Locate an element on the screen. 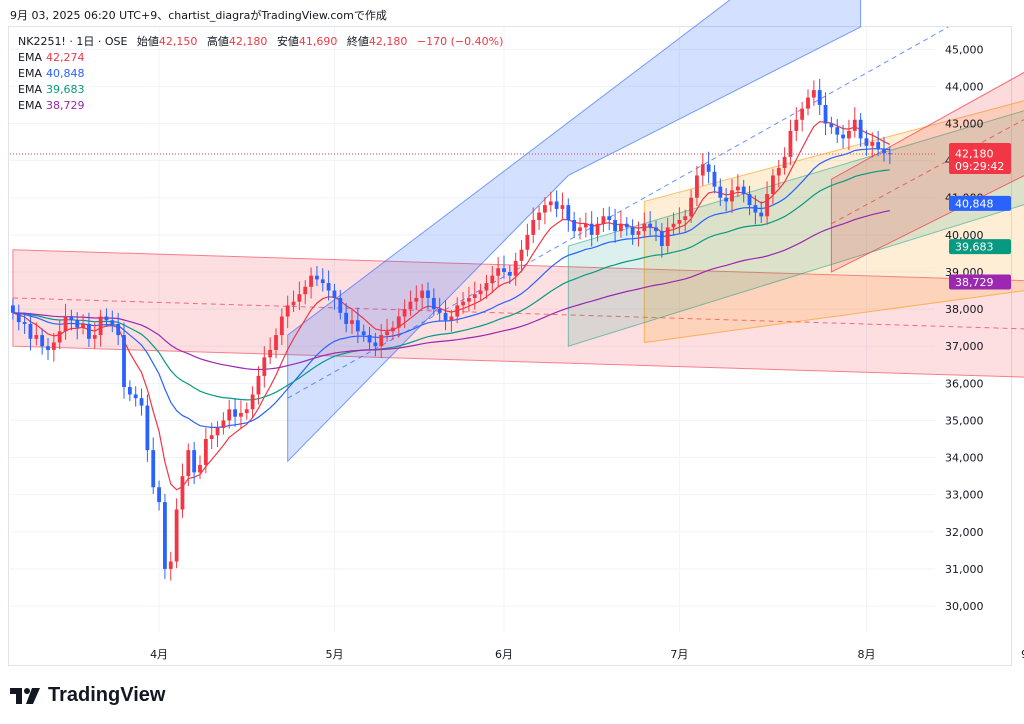 This screenshot has width=1024, height=724. ema-row: EMA 40,848 is located at coordinates (260, 74).